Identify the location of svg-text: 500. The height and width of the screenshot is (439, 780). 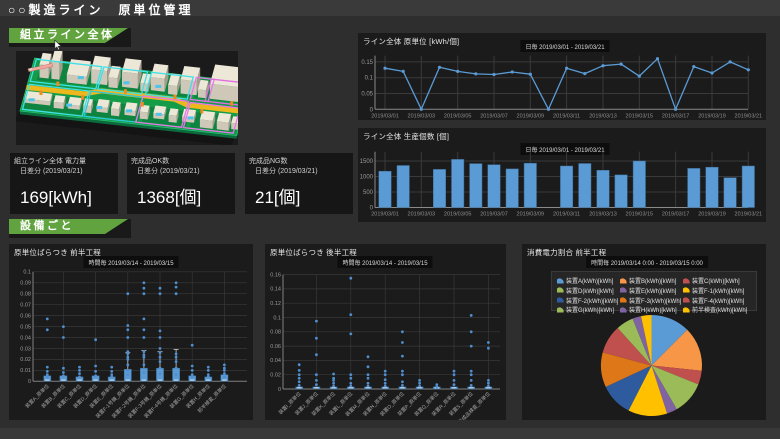
(368, 193).